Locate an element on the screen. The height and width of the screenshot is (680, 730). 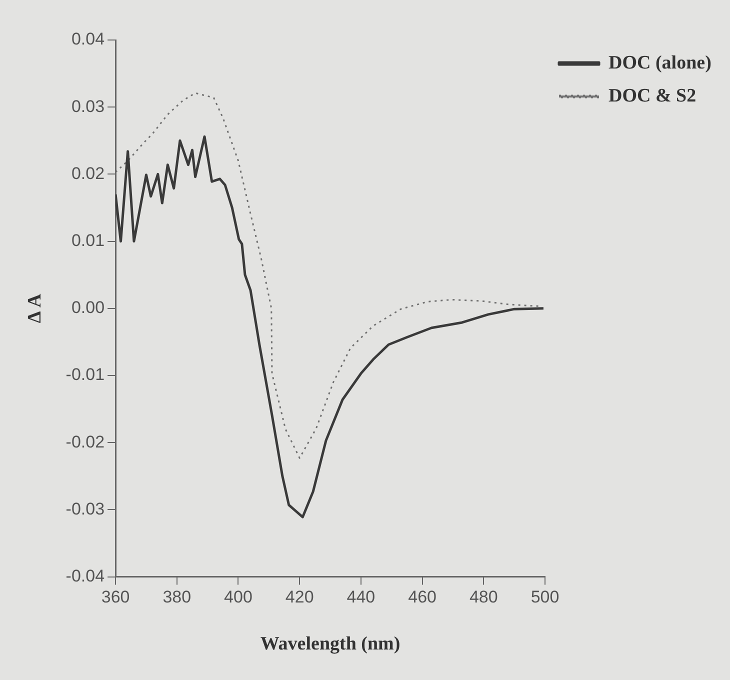
x-tick-label: 400 is located at coordinates (238, 597).